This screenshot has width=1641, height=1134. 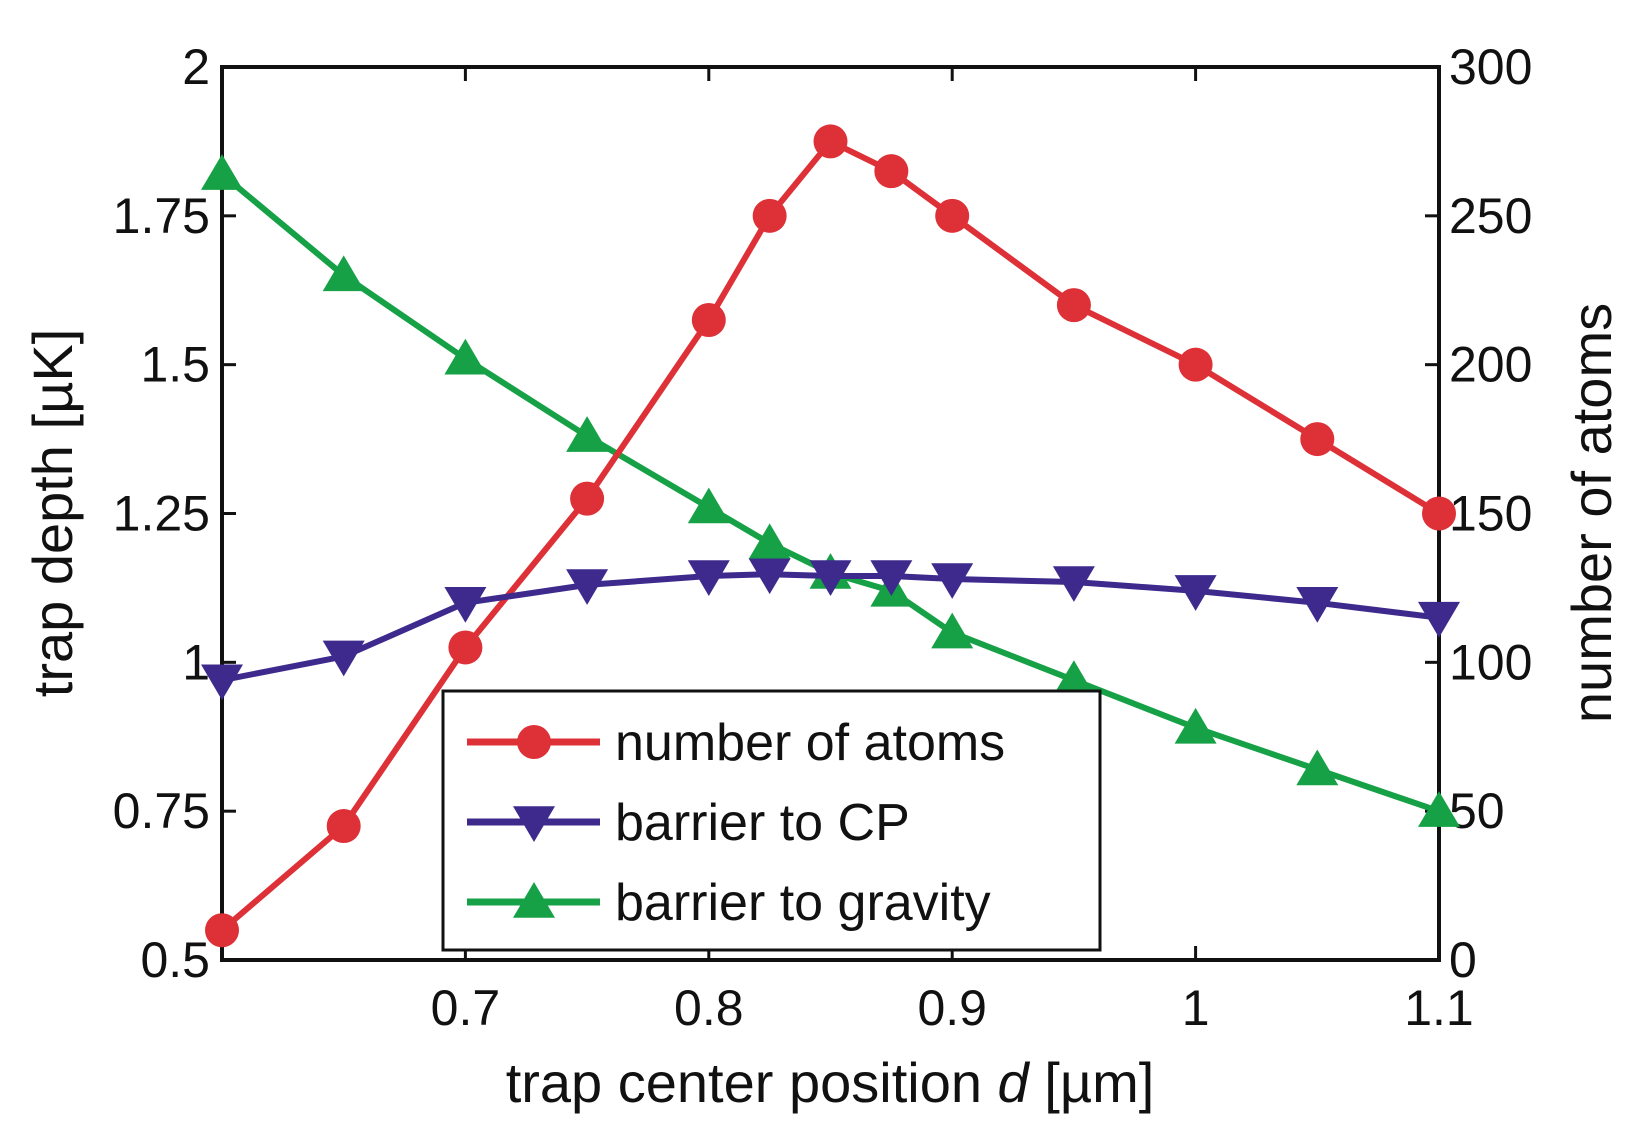 I want to click on y-left-tick-label: 1.5, so click(x=175, y=365).